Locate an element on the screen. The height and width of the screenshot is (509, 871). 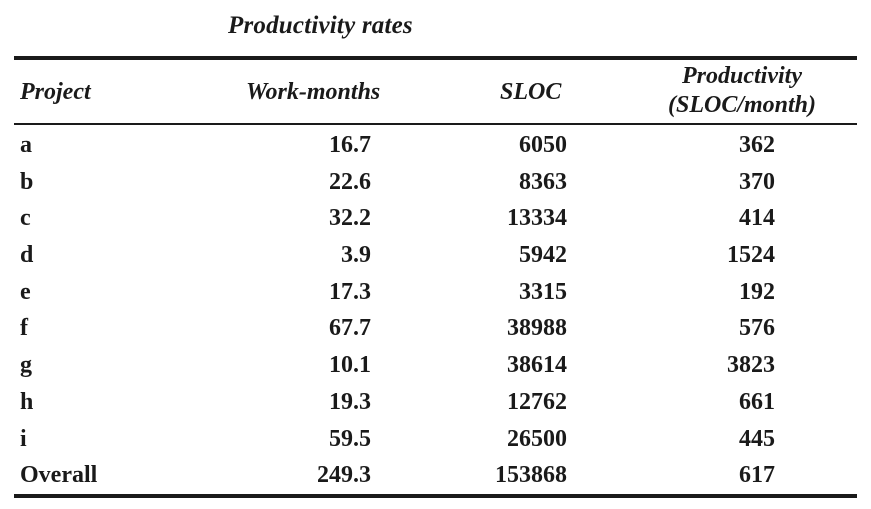
cell-sloc: 13334 is located at coordinates (537, 218).